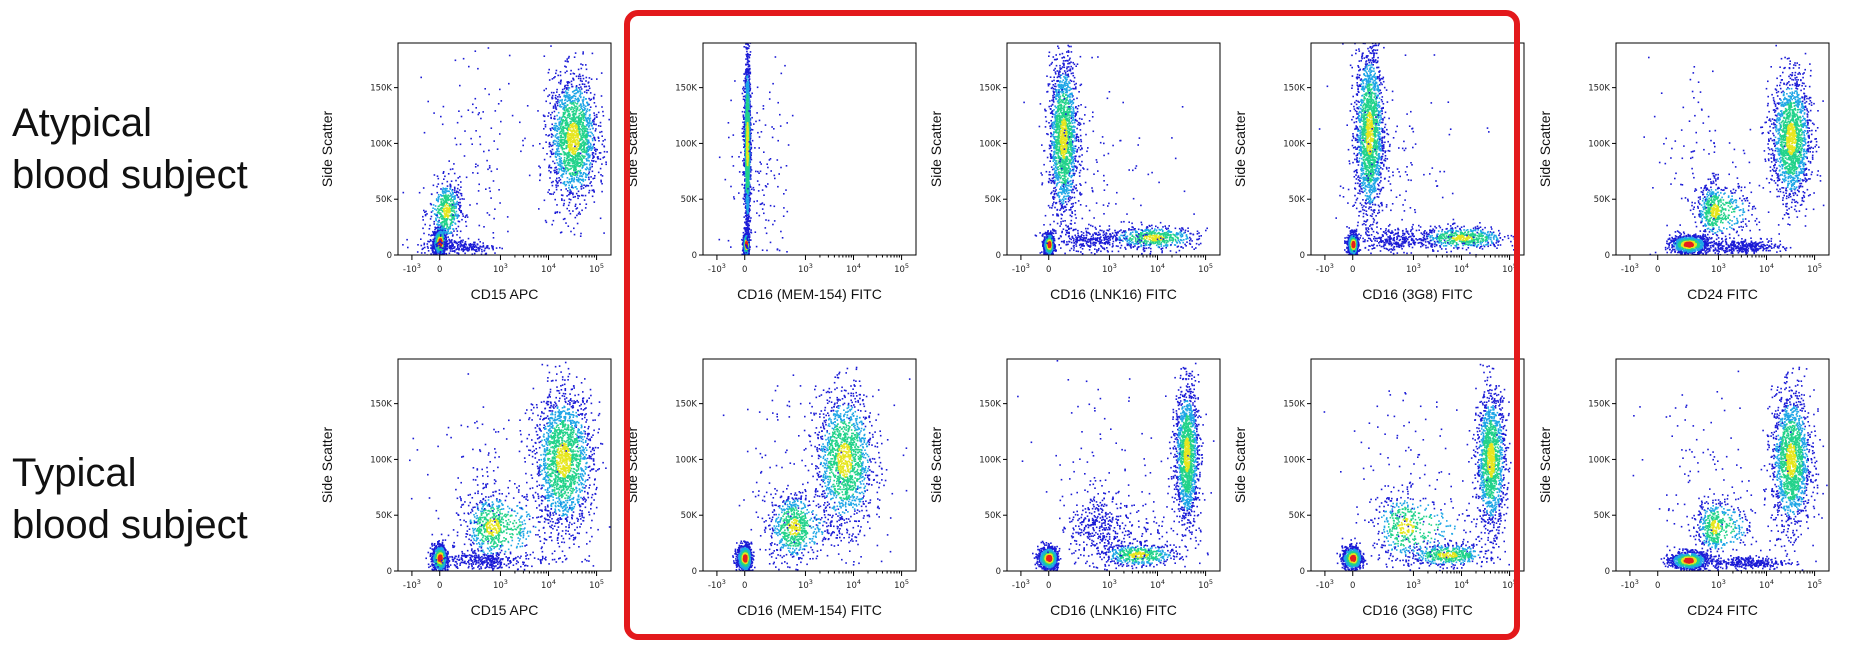 This screenshot has width=1856, height=653. I want to click on x-tick-label: 0, so click(439, 270).